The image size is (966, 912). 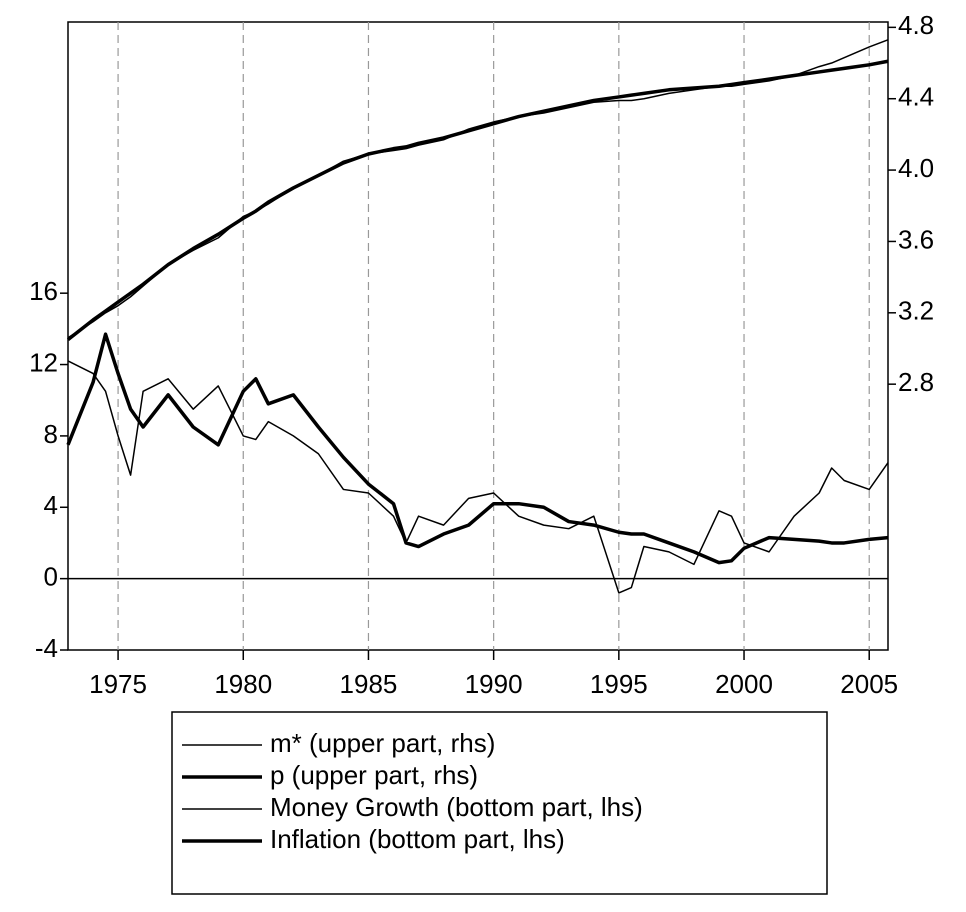 What do you see at coordinates (456, 807) in the screenshot?
I see `legend-label: Money Growth (bottom part, lhs)` at bounding box center [456, 807].